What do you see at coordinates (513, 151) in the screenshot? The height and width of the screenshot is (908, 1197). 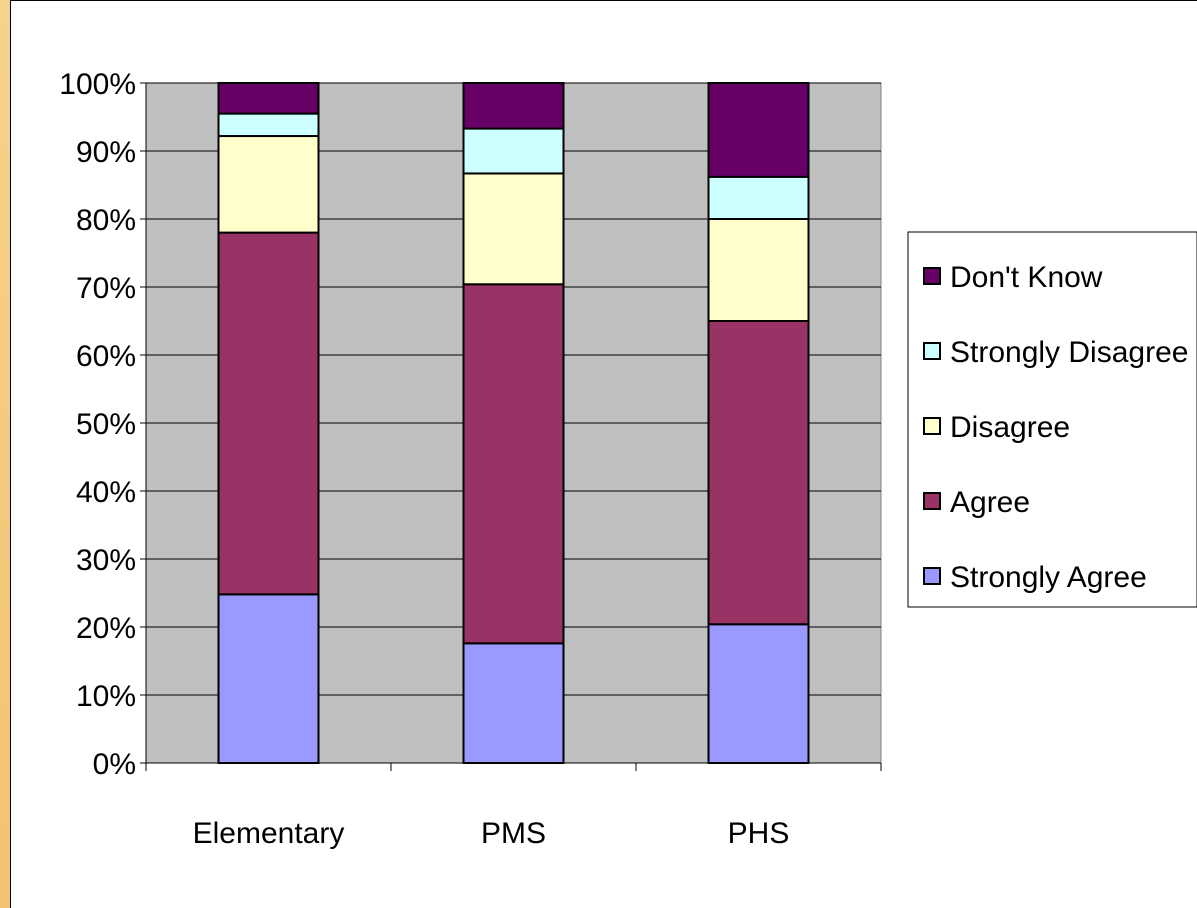 I see `bar-segment-strongly-disagree-pms` at bounding box center [513, 151].